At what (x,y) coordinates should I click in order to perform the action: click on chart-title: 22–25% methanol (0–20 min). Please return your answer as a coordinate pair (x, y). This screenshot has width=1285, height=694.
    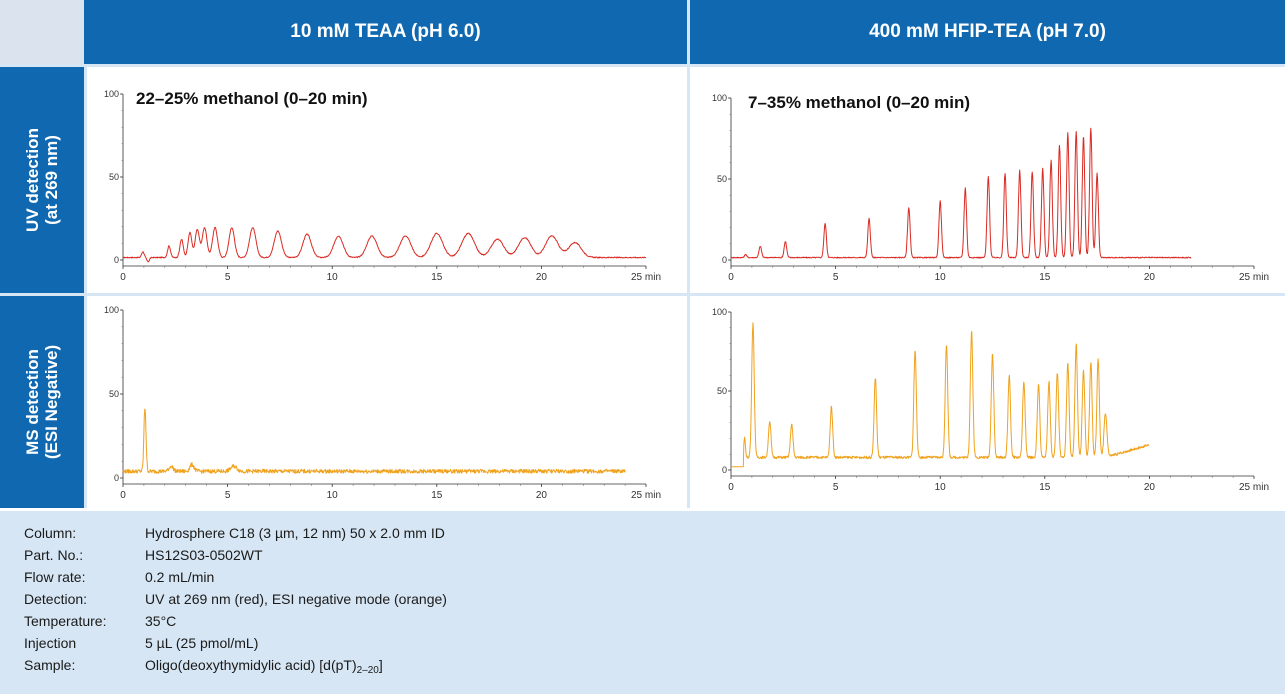
    Looking at the image, I should click on (251, 98).